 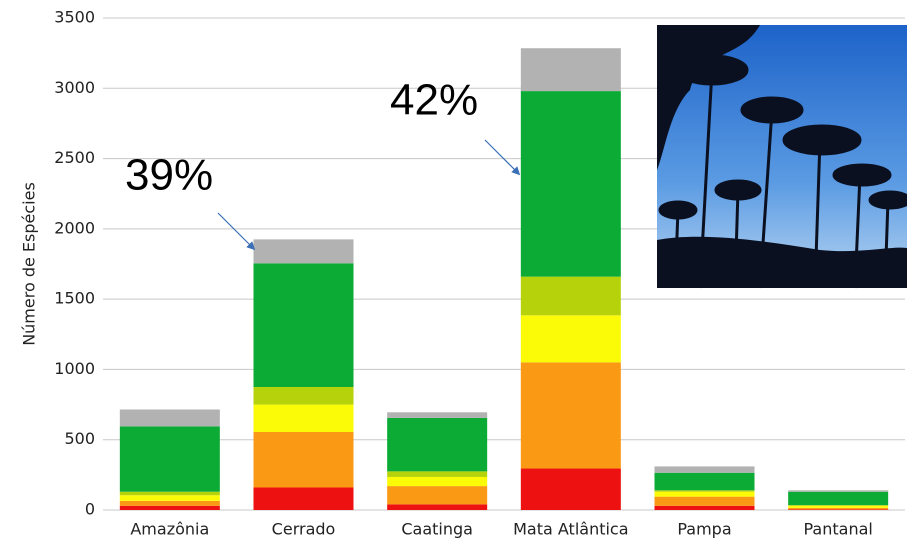 What do you see at coordinates (304, 529) in the screenshot?
I see `x-tick-label: Cerrado` at bounding box center [304, 529].